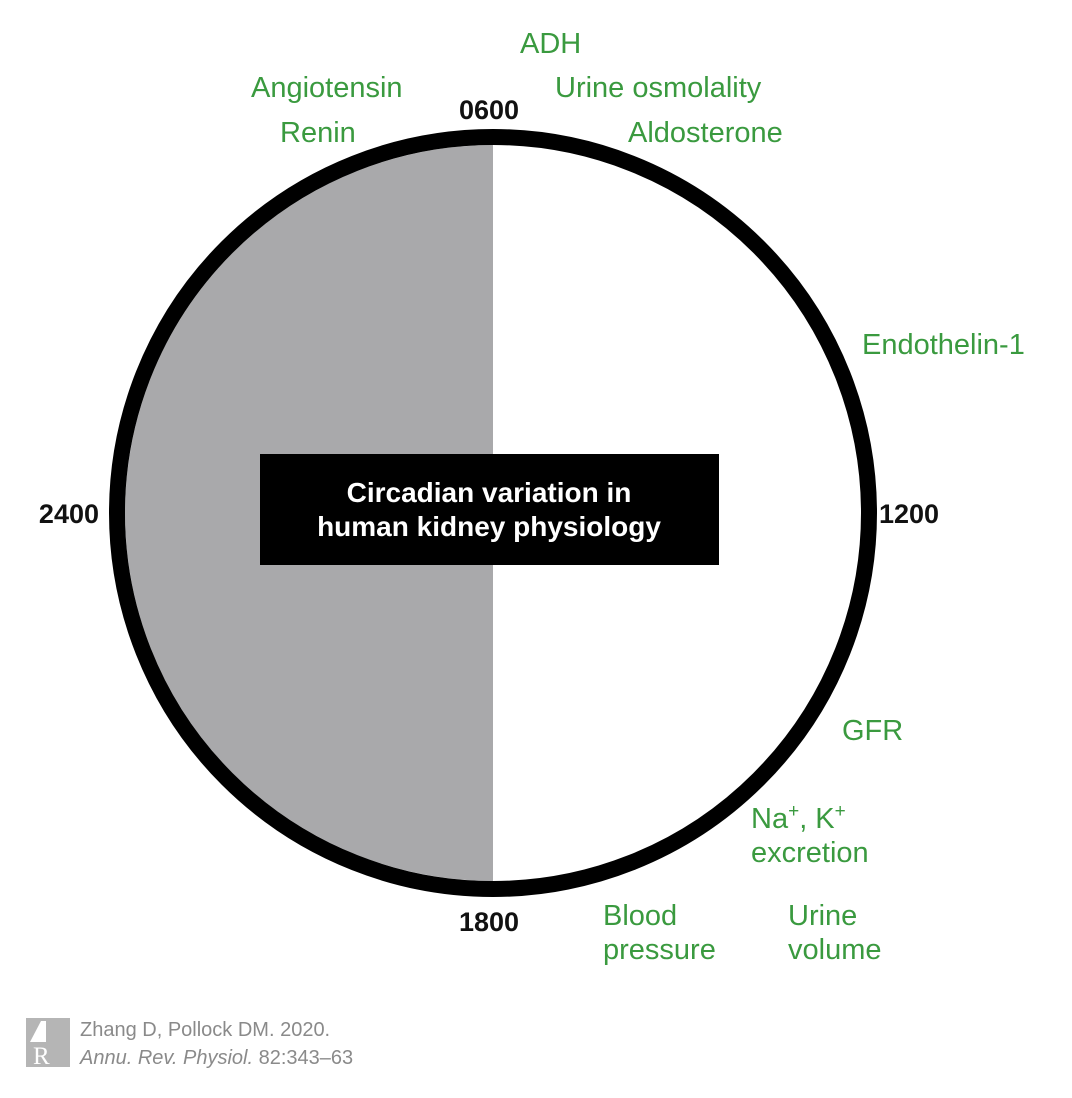  I want to click on time-label-2400: 2400, so click(69, 514).